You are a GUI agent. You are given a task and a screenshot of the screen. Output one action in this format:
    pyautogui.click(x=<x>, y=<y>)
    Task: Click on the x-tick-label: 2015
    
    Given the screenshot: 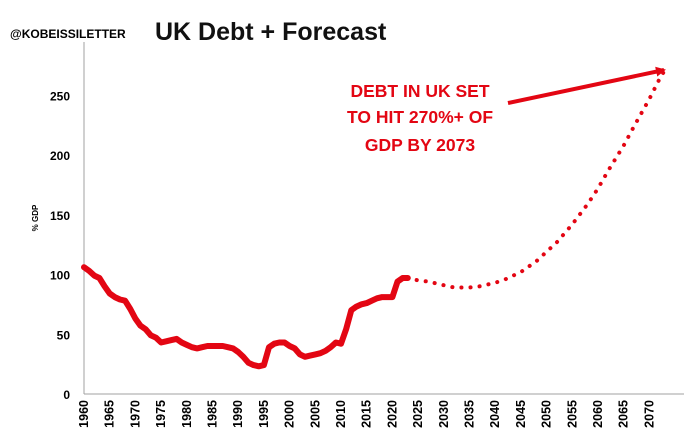 What is the action you would take?
    pyautogui.click(x=367, y=414)
    